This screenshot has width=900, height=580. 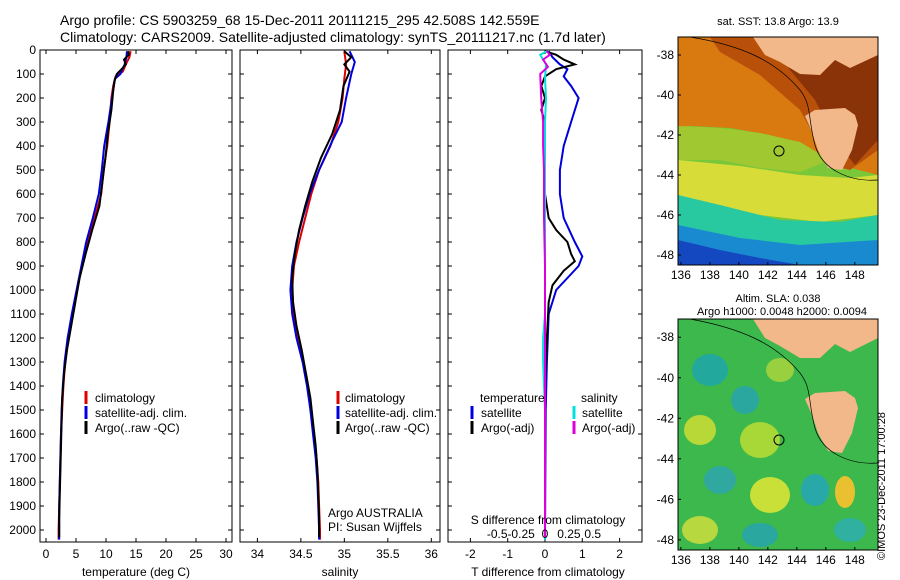 I want to click on x-tick-label: 34, so click(x=258, y=554).